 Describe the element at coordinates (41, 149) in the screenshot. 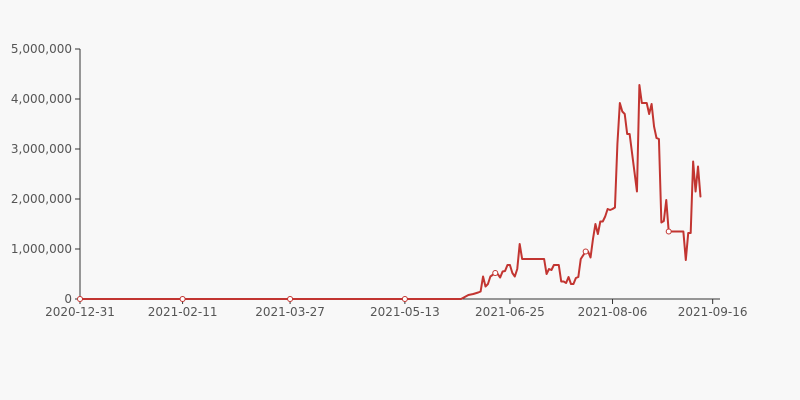

I see `y-tick-label: 3,000,000` at that location.